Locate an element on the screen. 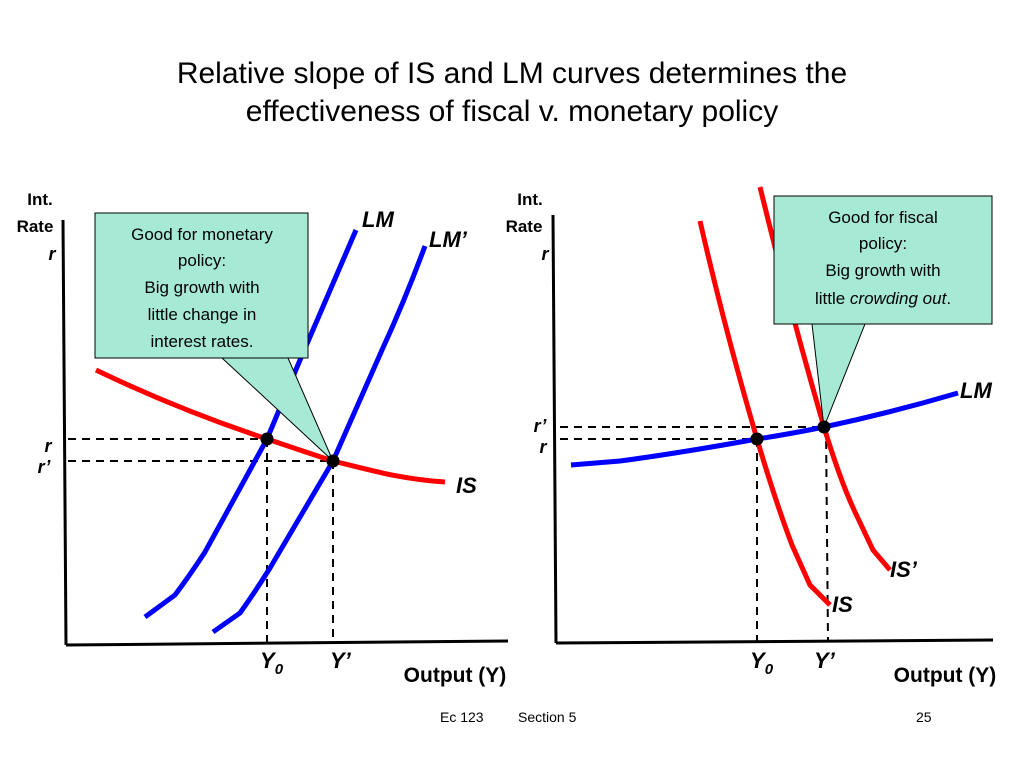 The image size is (1024, 768). right-x-axis is located at coordinates (774, 641).